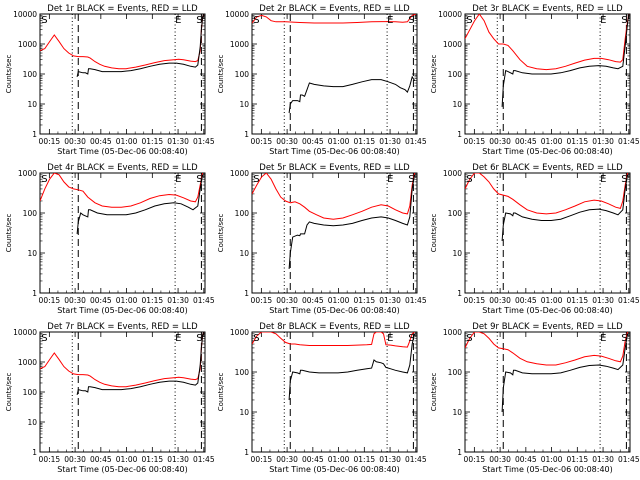 Image resolution: width=640 pixels, height=480 pixels. Describe the element at coordinates (547, 327) in the screenshot. I see `chart-title: Det 9r BLACK = Events, RED = LLD` at that location.